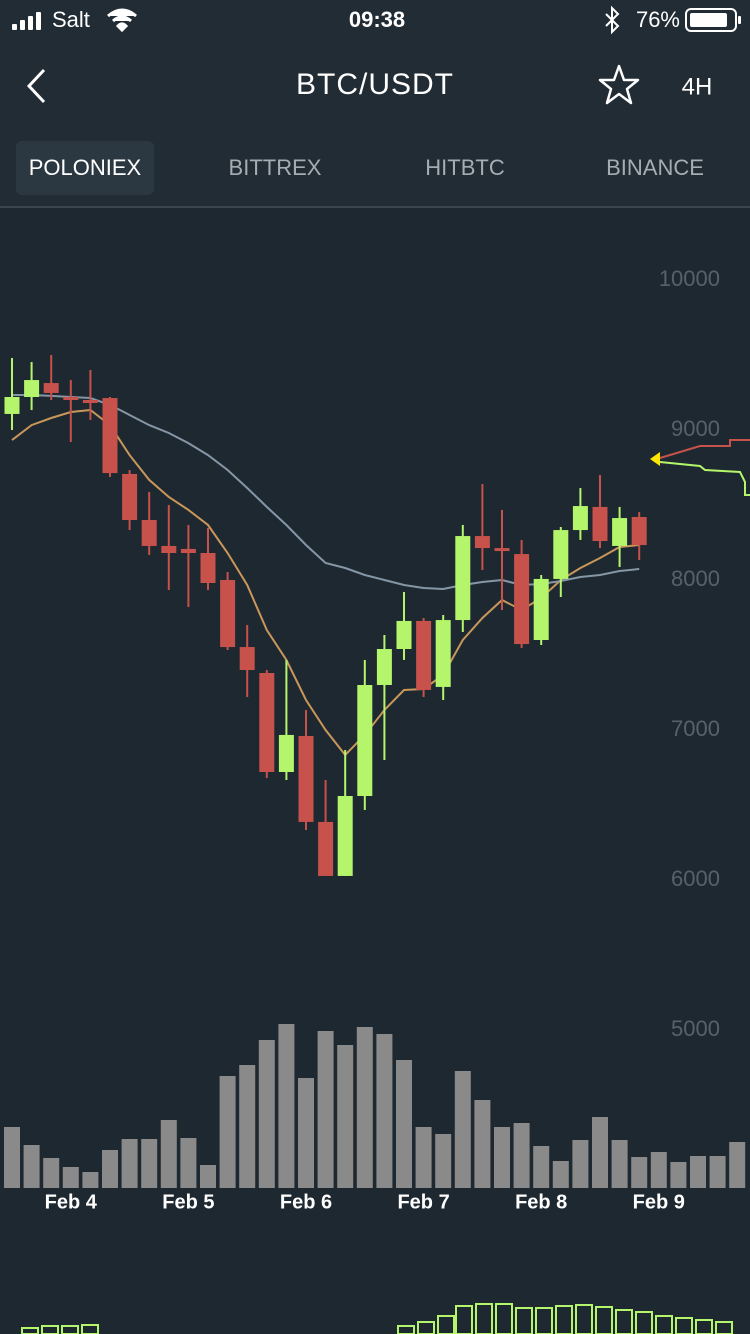 Image resolution: width=750 pixels, height=1334 pixels. Describe the element at coordinates (377, 19) in the screenshot. I see `clock: 09:38` at that location.